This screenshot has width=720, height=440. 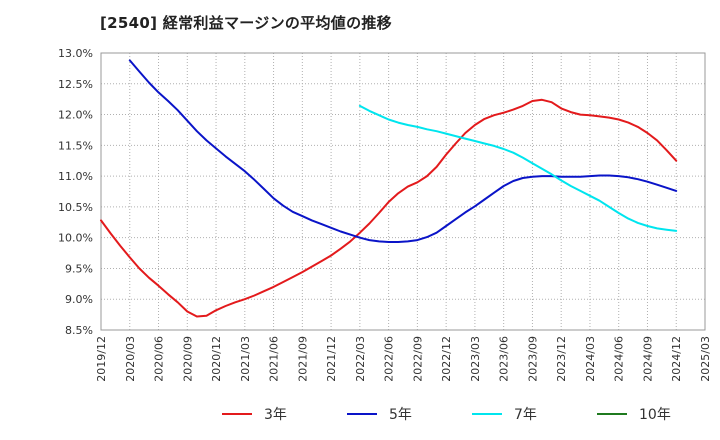 What do you see at coordinates (518, 168) in the screenshot?
I see `series-line-7年` at bounding box center [518, 168].